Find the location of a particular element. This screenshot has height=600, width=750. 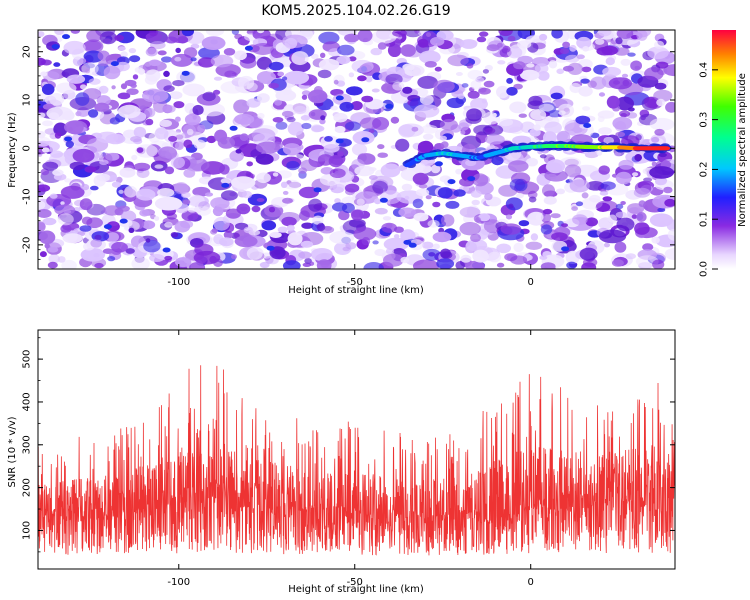

ridge-core is located at coordinates (667, 148).